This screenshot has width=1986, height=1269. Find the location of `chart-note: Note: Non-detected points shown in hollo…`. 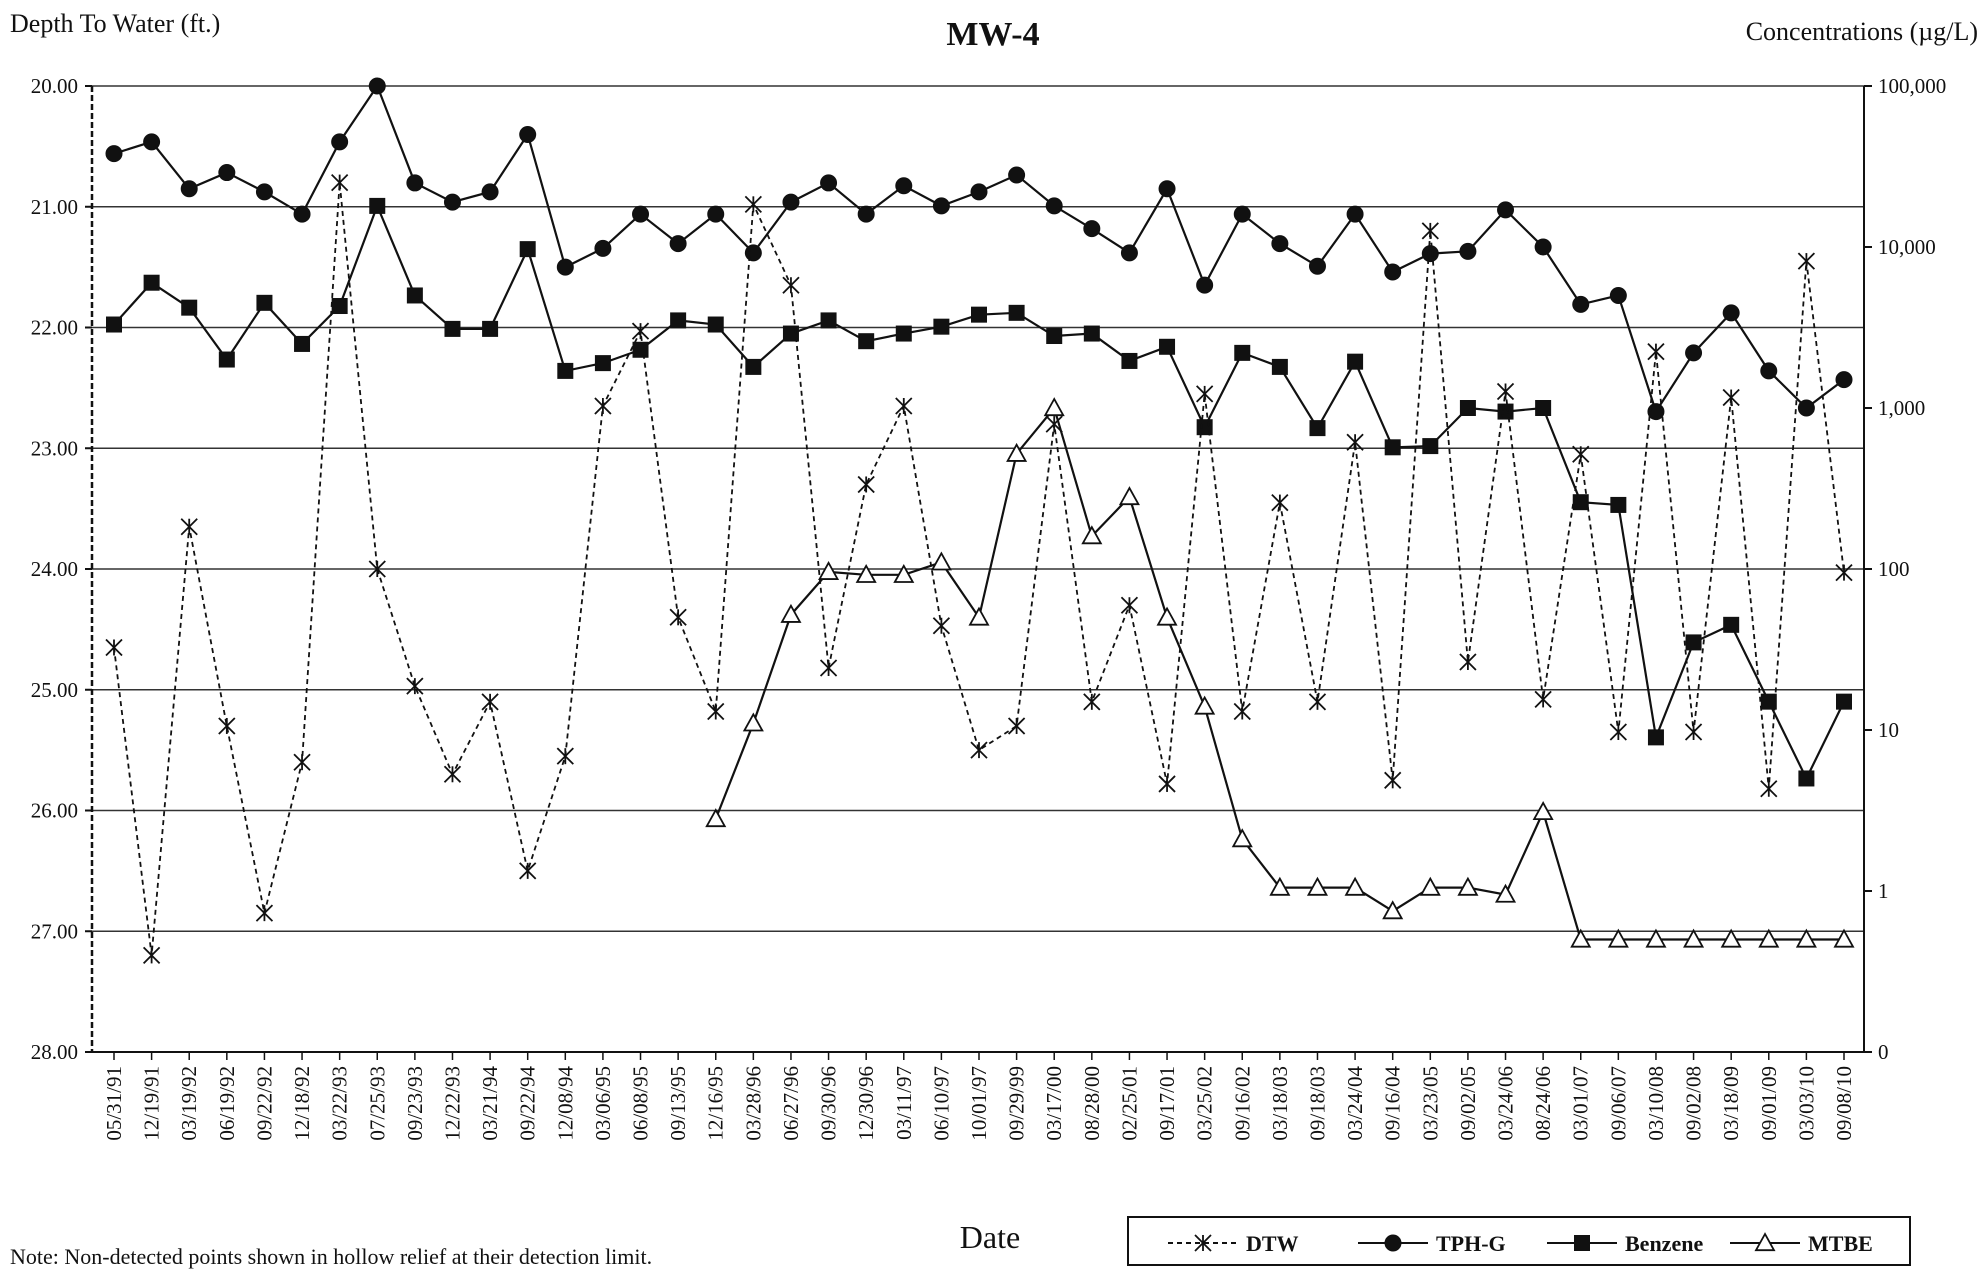

chart-note: Note: Non-detected points shown in hollo… is located at coordinates (331, 1256).